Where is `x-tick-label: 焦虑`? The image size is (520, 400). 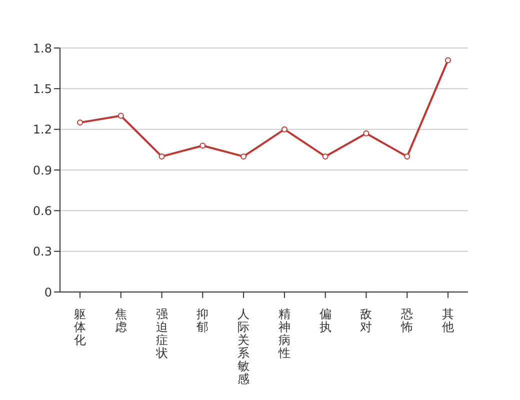 x-tick-label: 焦虑 is located at coordinates (120, 320).